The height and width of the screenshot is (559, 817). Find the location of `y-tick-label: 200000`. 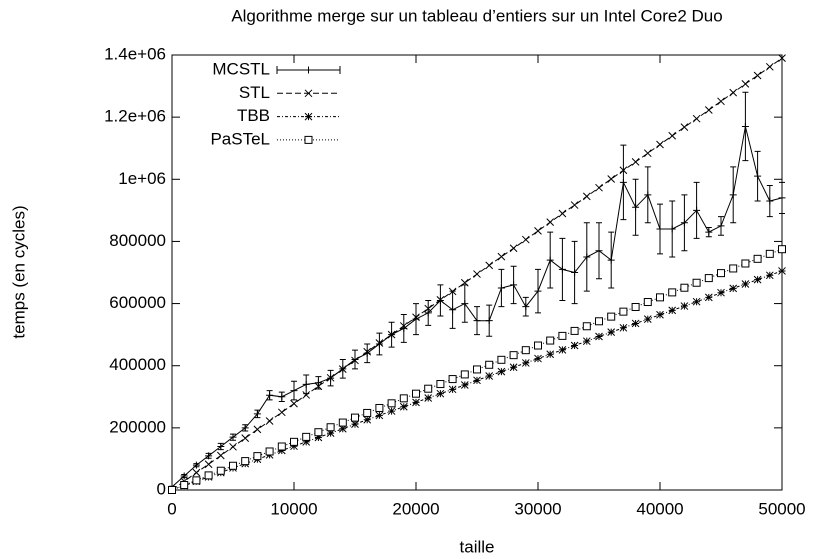

y-tick-label: 200000 is located at coordinates (137, 426).